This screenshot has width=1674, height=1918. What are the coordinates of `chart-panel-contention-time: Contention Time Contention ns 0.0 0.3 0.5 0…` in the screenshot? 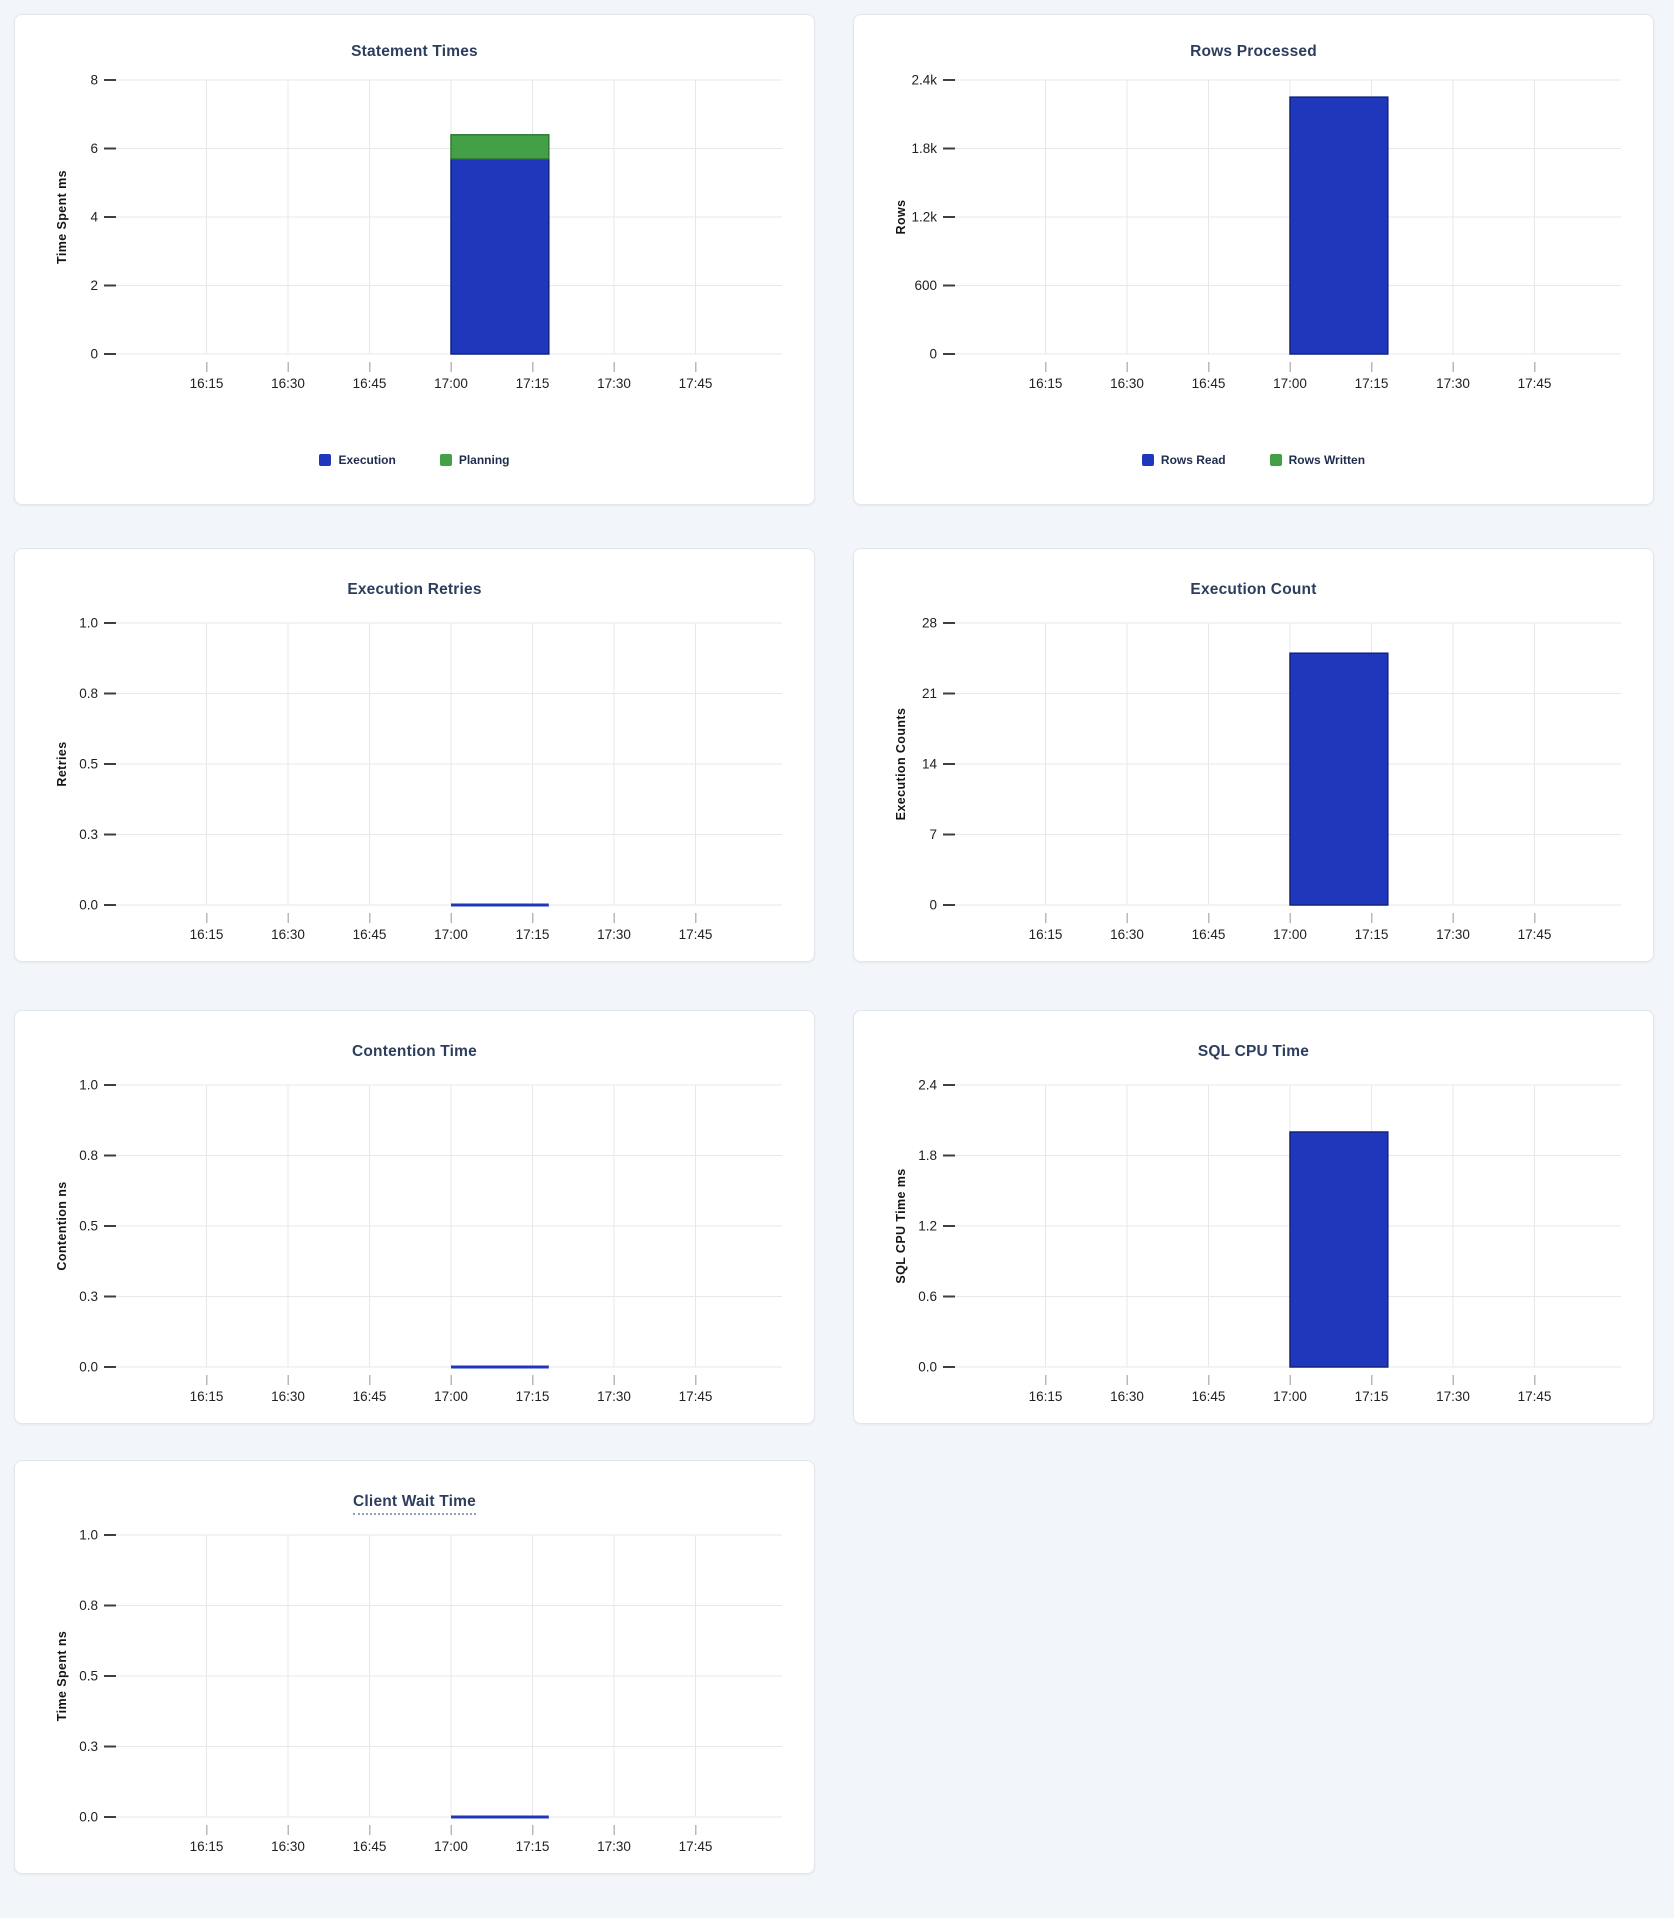 It's located at (414, 1217).